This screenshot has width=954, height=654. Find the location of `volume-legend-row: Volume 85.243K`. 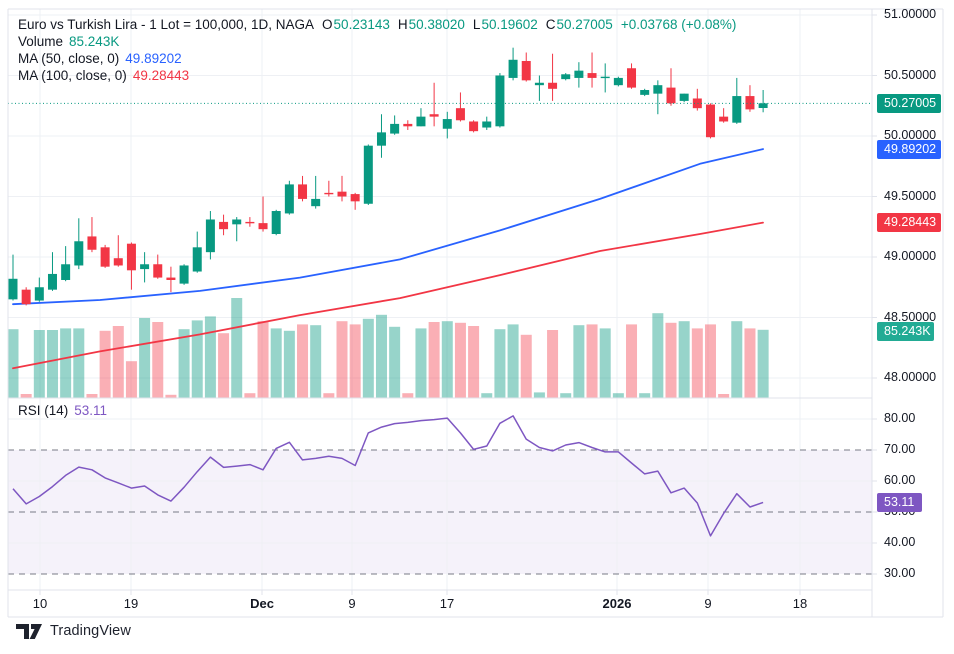

volume-legend-row: Volume 85.243K is located at coordinates (377, 41).